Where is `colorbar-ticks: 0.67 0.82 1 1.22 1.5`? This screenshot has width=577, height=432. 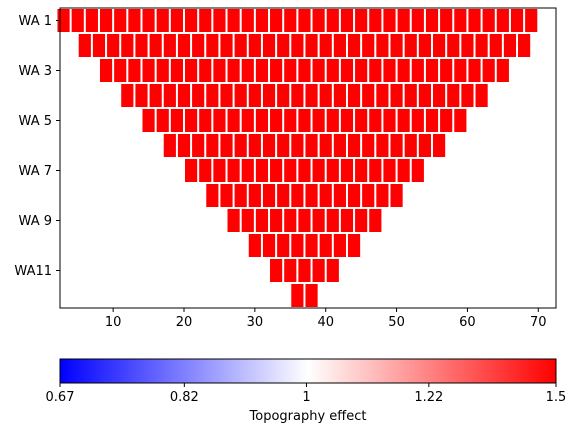 colorbar-ticks: 0.67 0.82 1 1.22 1.5 is located at coordinates (306, 394).